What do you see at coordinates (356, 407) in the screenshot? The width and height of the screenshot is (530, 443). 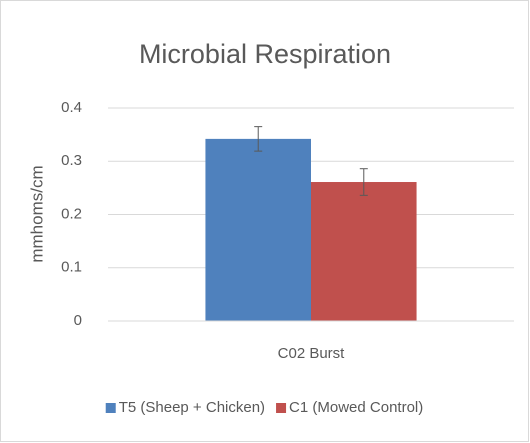 I see `legend-label: C1 (Mowed Control)` at bounding box center [356, 407].